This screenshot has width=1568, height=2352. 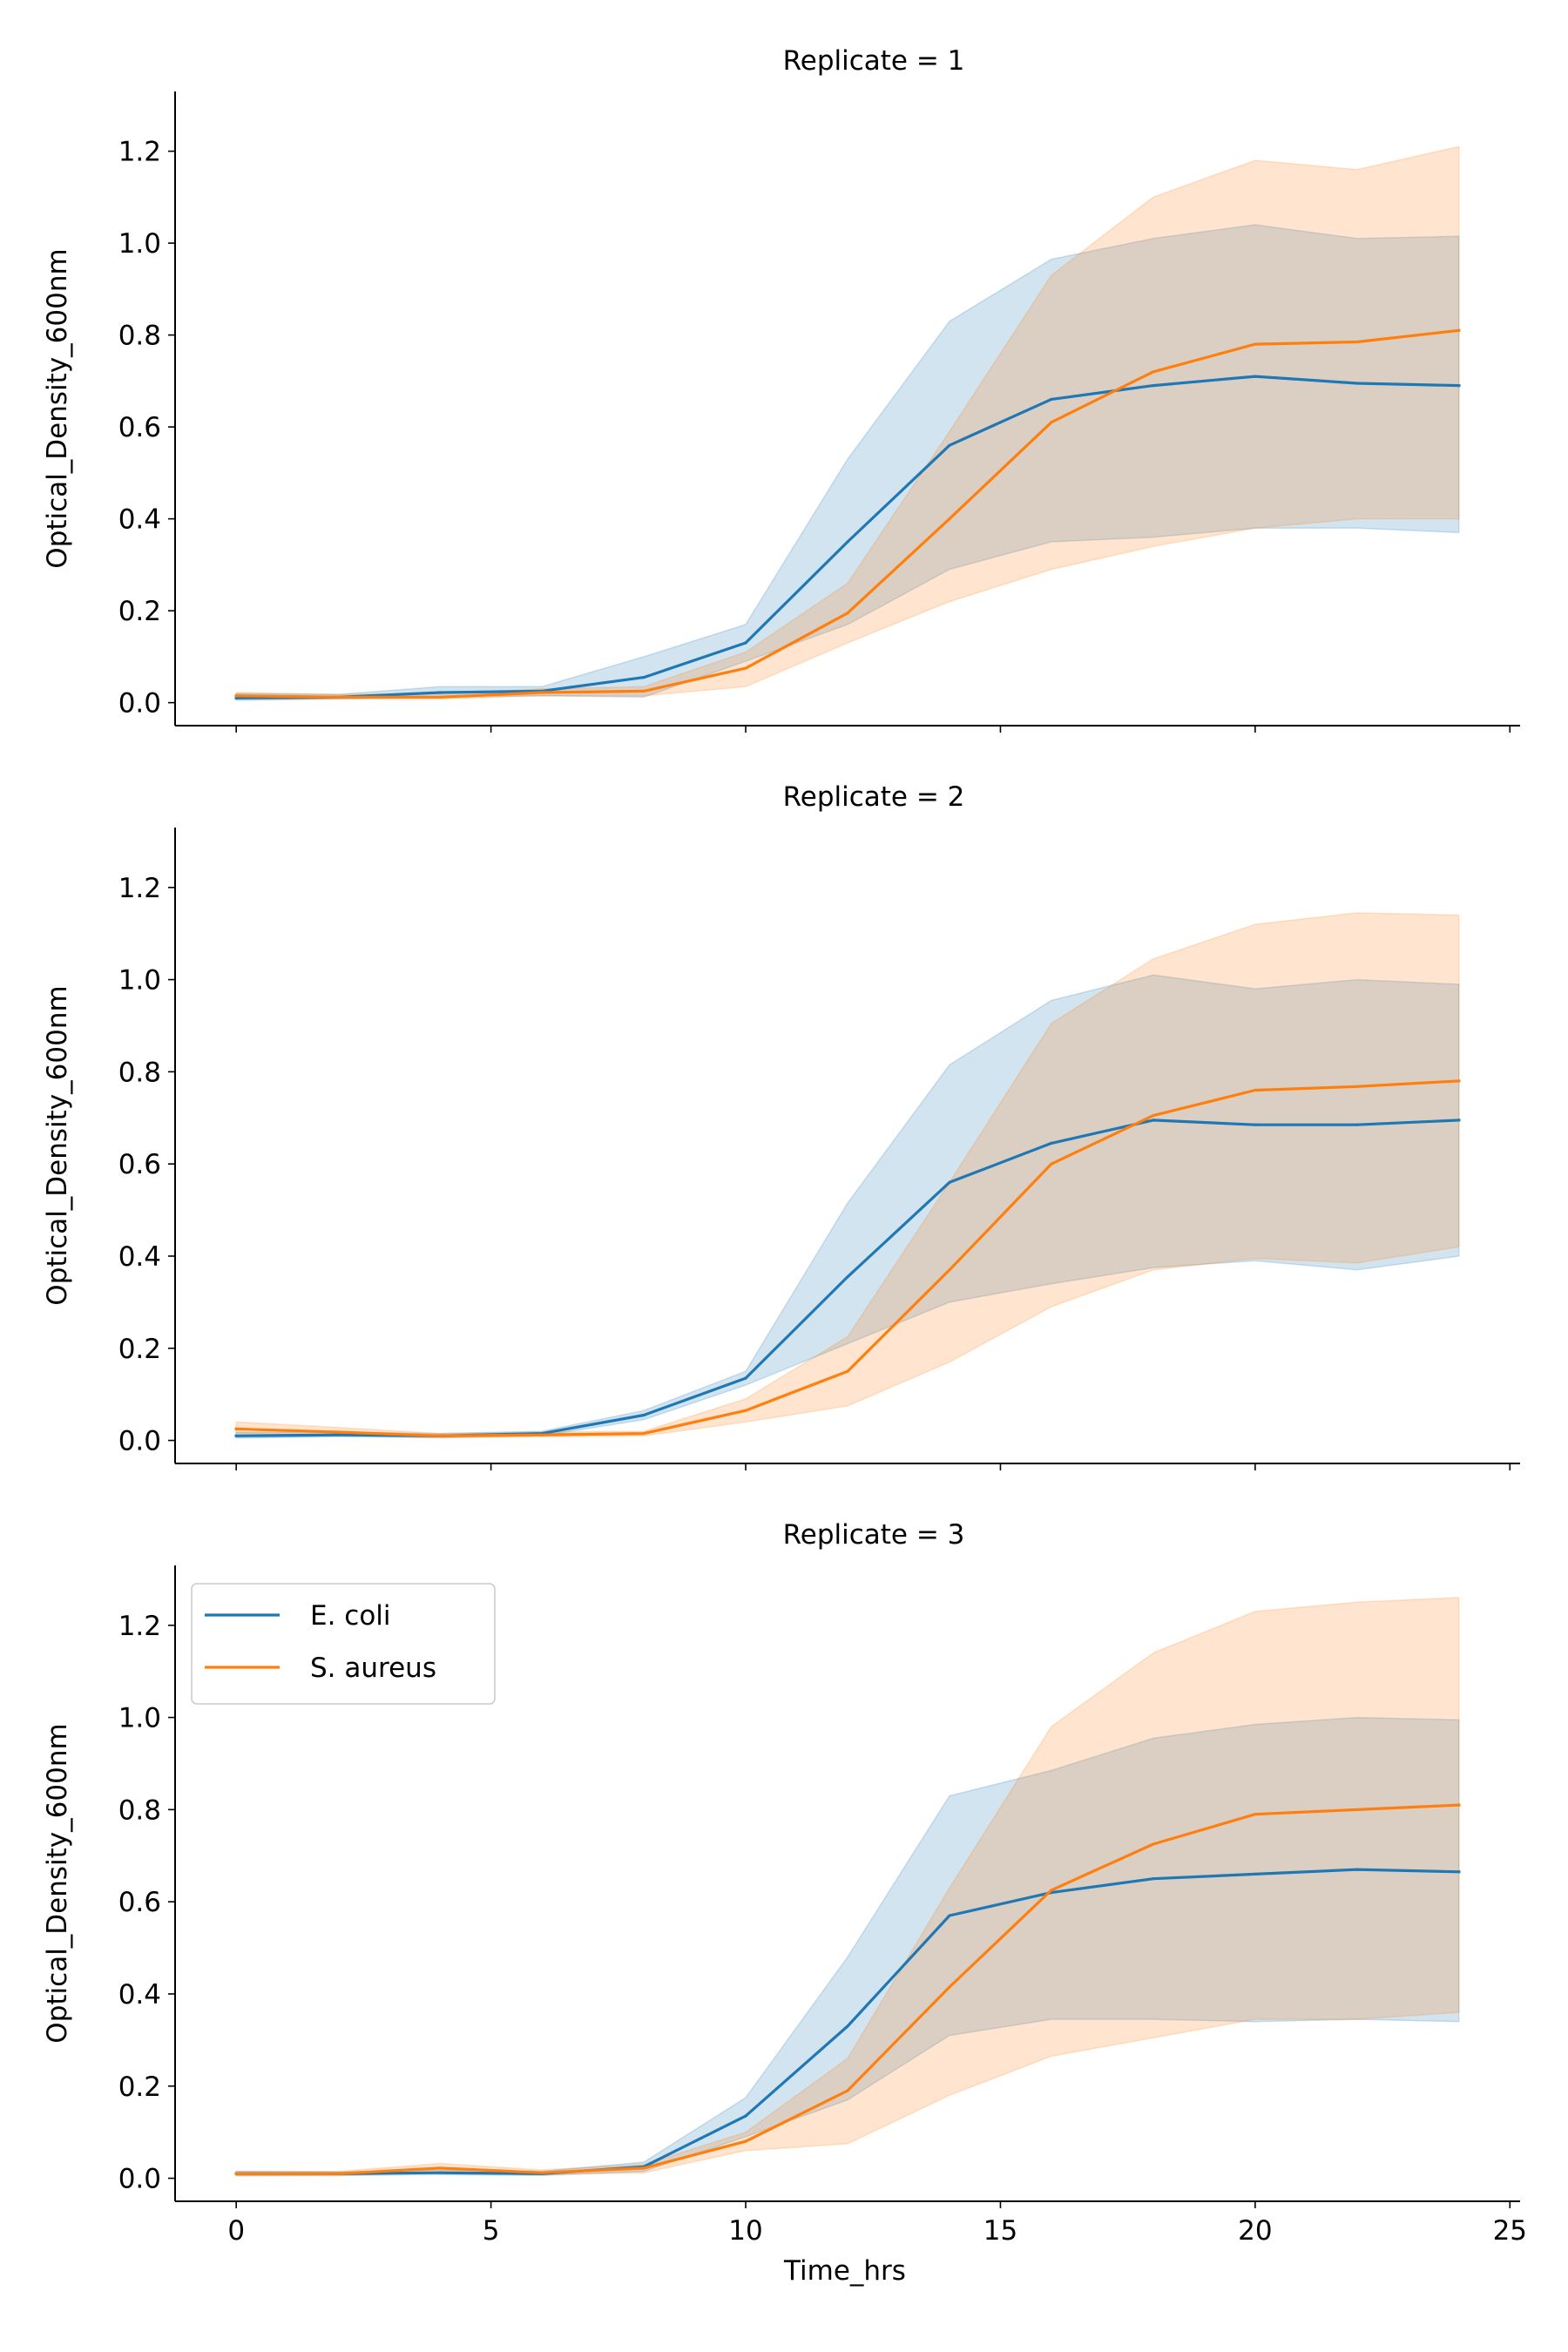 What do you see at coordinates (844, 2271) in the screenshot?
I see `x-axis-label: Time_hrs` at bounding box center [844, 2271].